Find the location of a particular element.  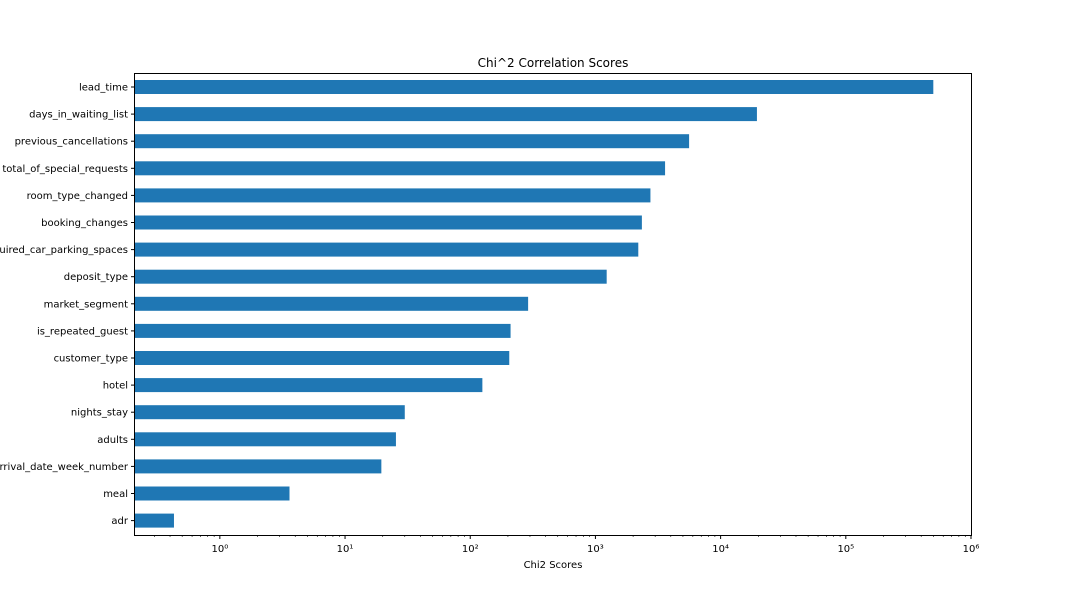

bar-booking-changes is located at coordinates (388, 222).